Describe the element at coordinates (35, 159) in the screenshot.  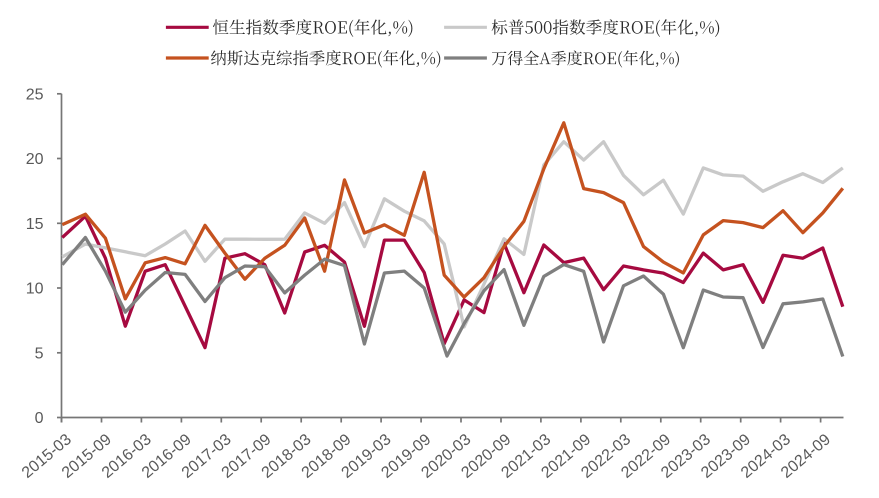
I see `svg-text: 20` at that location.